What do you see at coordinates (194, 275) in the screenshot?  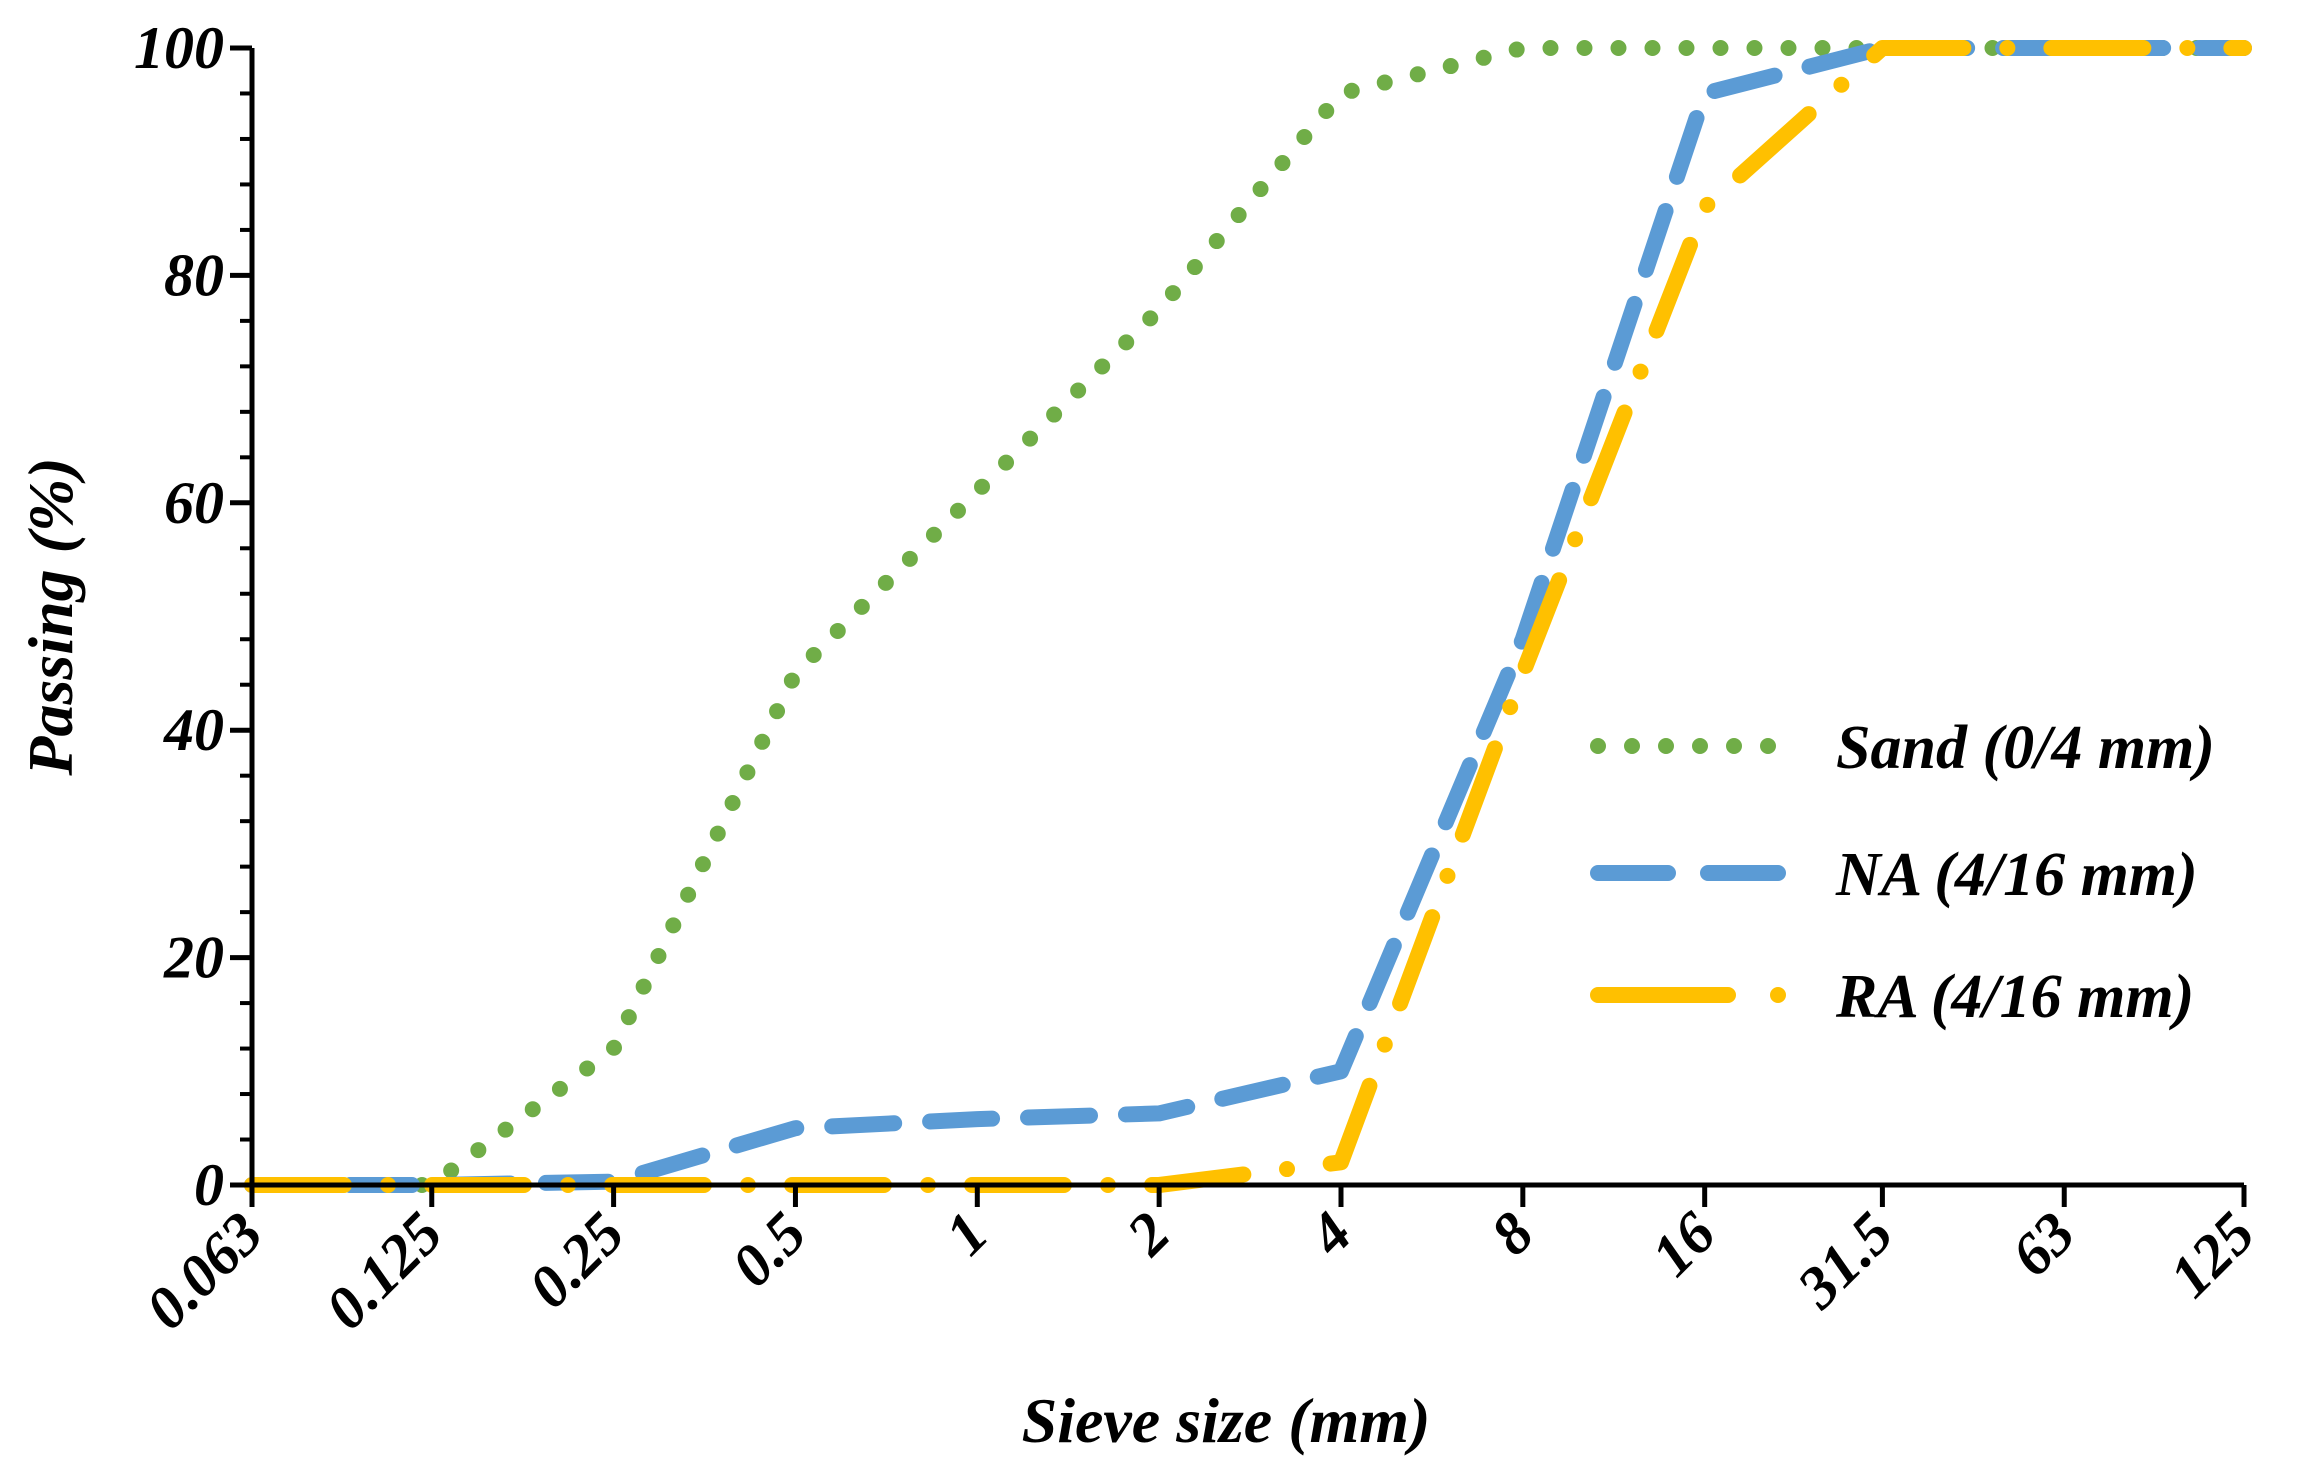 I see `y-tick-label: 80` at bounding box center [194, 275].